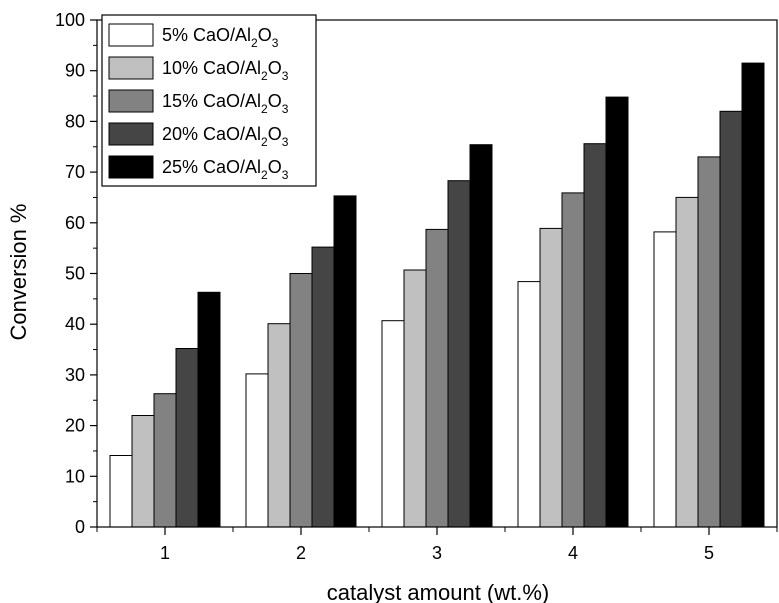  Describe the element at coordinates (709, 553) in the screenshot. I see `x-tick-label: 5` at that location.